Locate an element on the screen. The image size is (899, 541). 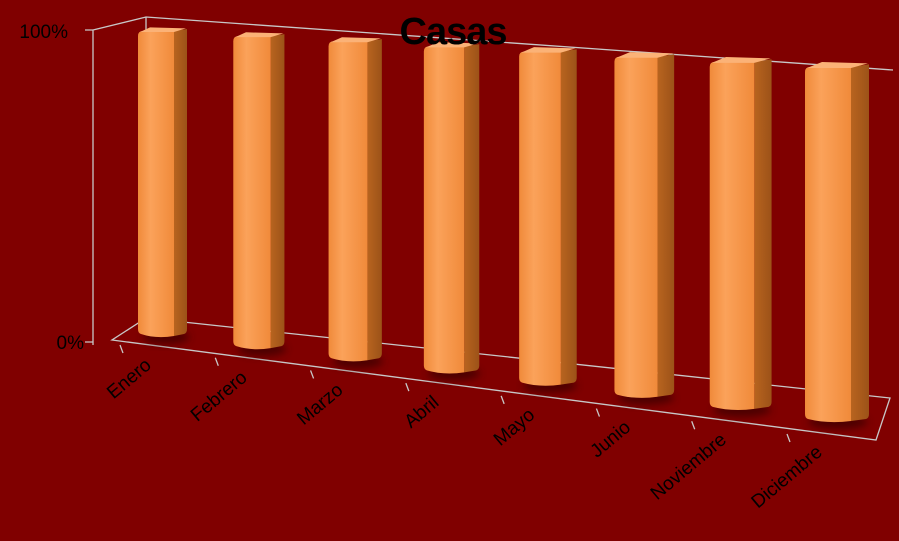
y-tick-label-top: 100% is located at coordinates (43, 32).